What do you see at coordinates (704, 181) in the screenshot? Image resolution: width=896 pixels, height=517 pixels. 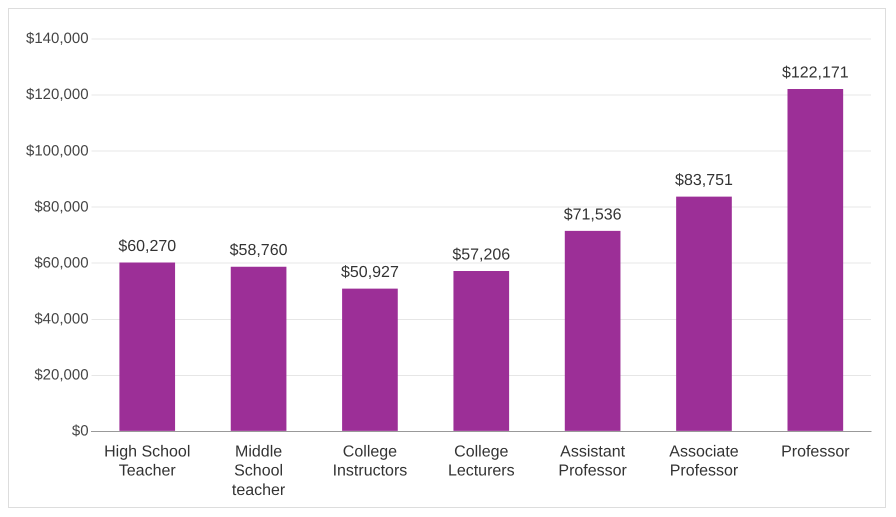 I see `data-label: $83,751` at bounding box center [704, 181].